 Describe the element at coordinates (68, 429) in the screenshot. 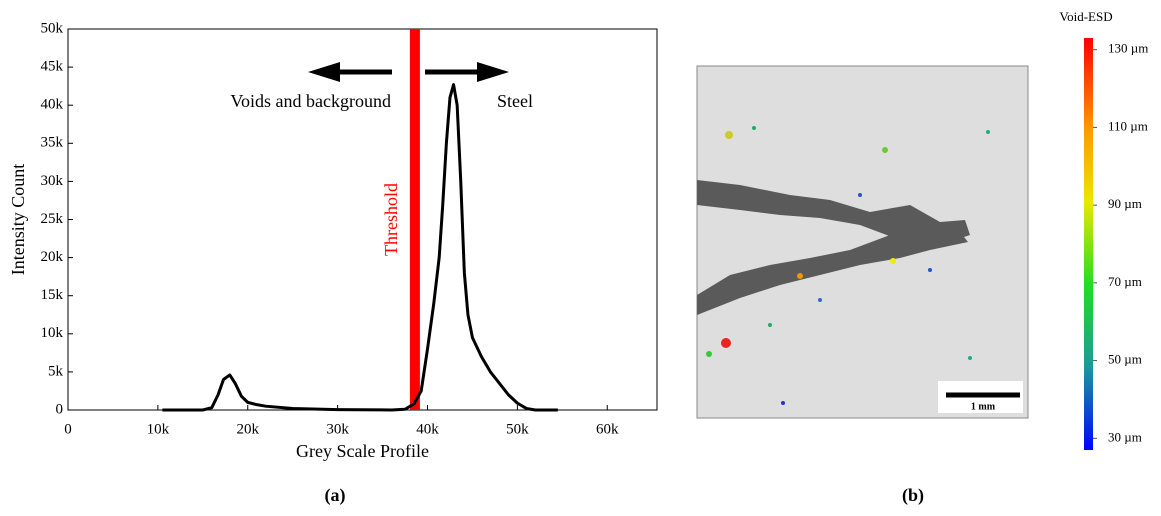

I see `x-tick-label: 0` at that location.